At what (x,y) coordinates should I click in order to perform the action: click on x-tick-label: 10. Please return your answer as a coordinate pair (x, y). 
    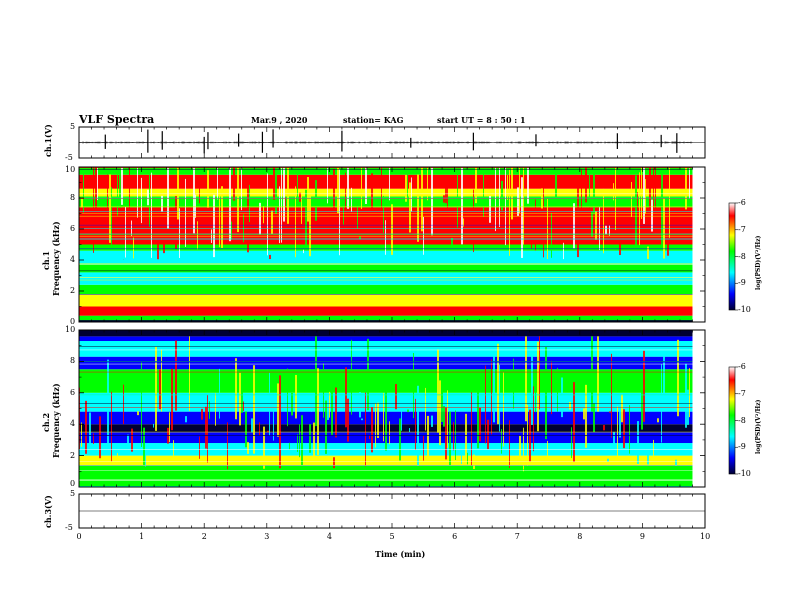
    Looking at the image, I should click on (705, 536).